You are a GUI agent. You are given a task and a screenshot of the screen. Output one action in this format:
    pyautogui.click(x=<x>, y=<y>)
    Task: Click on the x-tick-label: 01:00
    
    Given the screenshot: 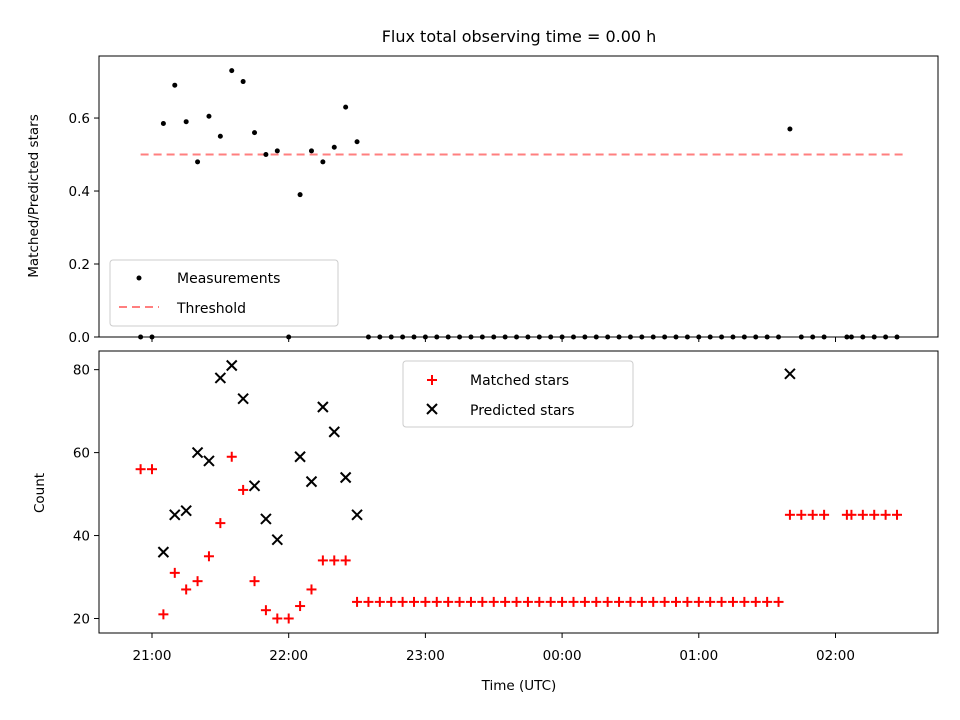 What is the action you would take?
    pyautogui.click(x=698, y=656)
    